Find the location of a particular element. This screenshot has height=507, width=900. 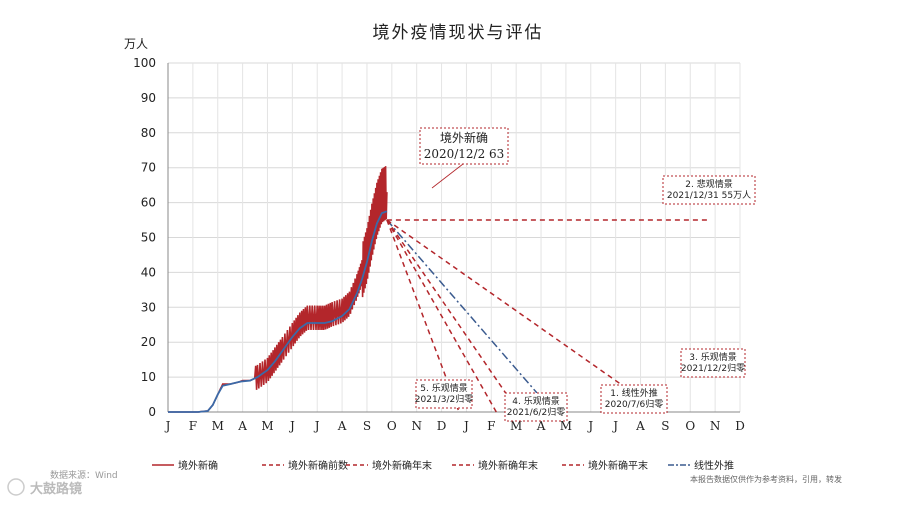

legend-item: 境外新确平末 is located at coordinates (605, 465).